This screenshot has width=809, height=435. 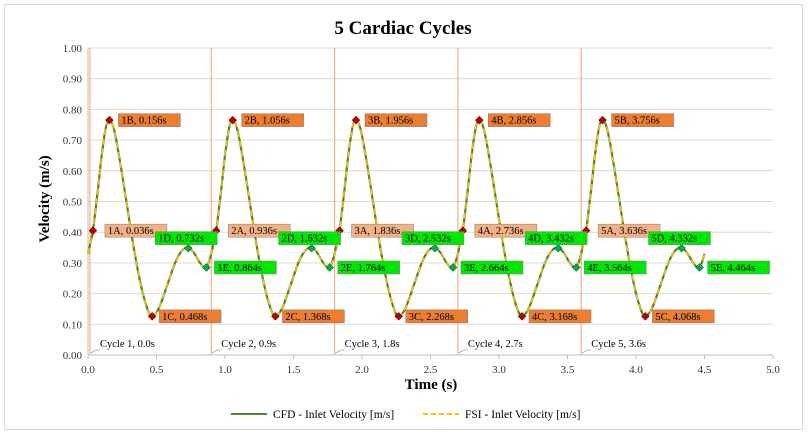 I want to click on x-tick-labels: 0.0 0.5 1.0 1.5 2.0 2.5 3.0 3.5 4.0 4.5 5.0, so click(x=430, y=370).